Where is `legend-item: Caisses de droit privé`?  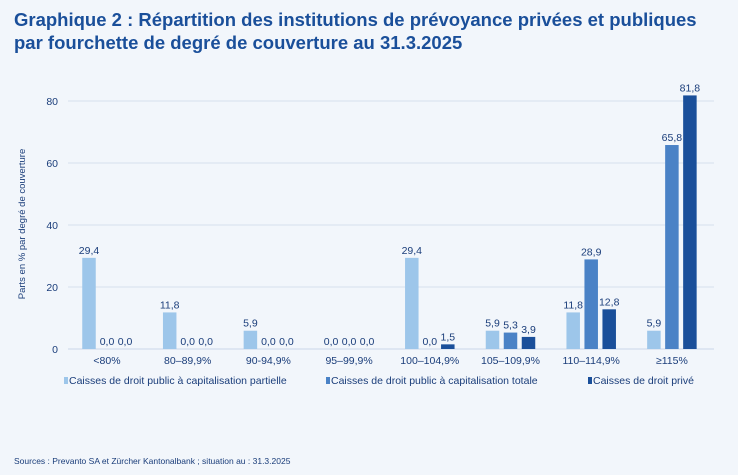 legend-item: Caisses de droit privé is located at coordinates (641, 381).